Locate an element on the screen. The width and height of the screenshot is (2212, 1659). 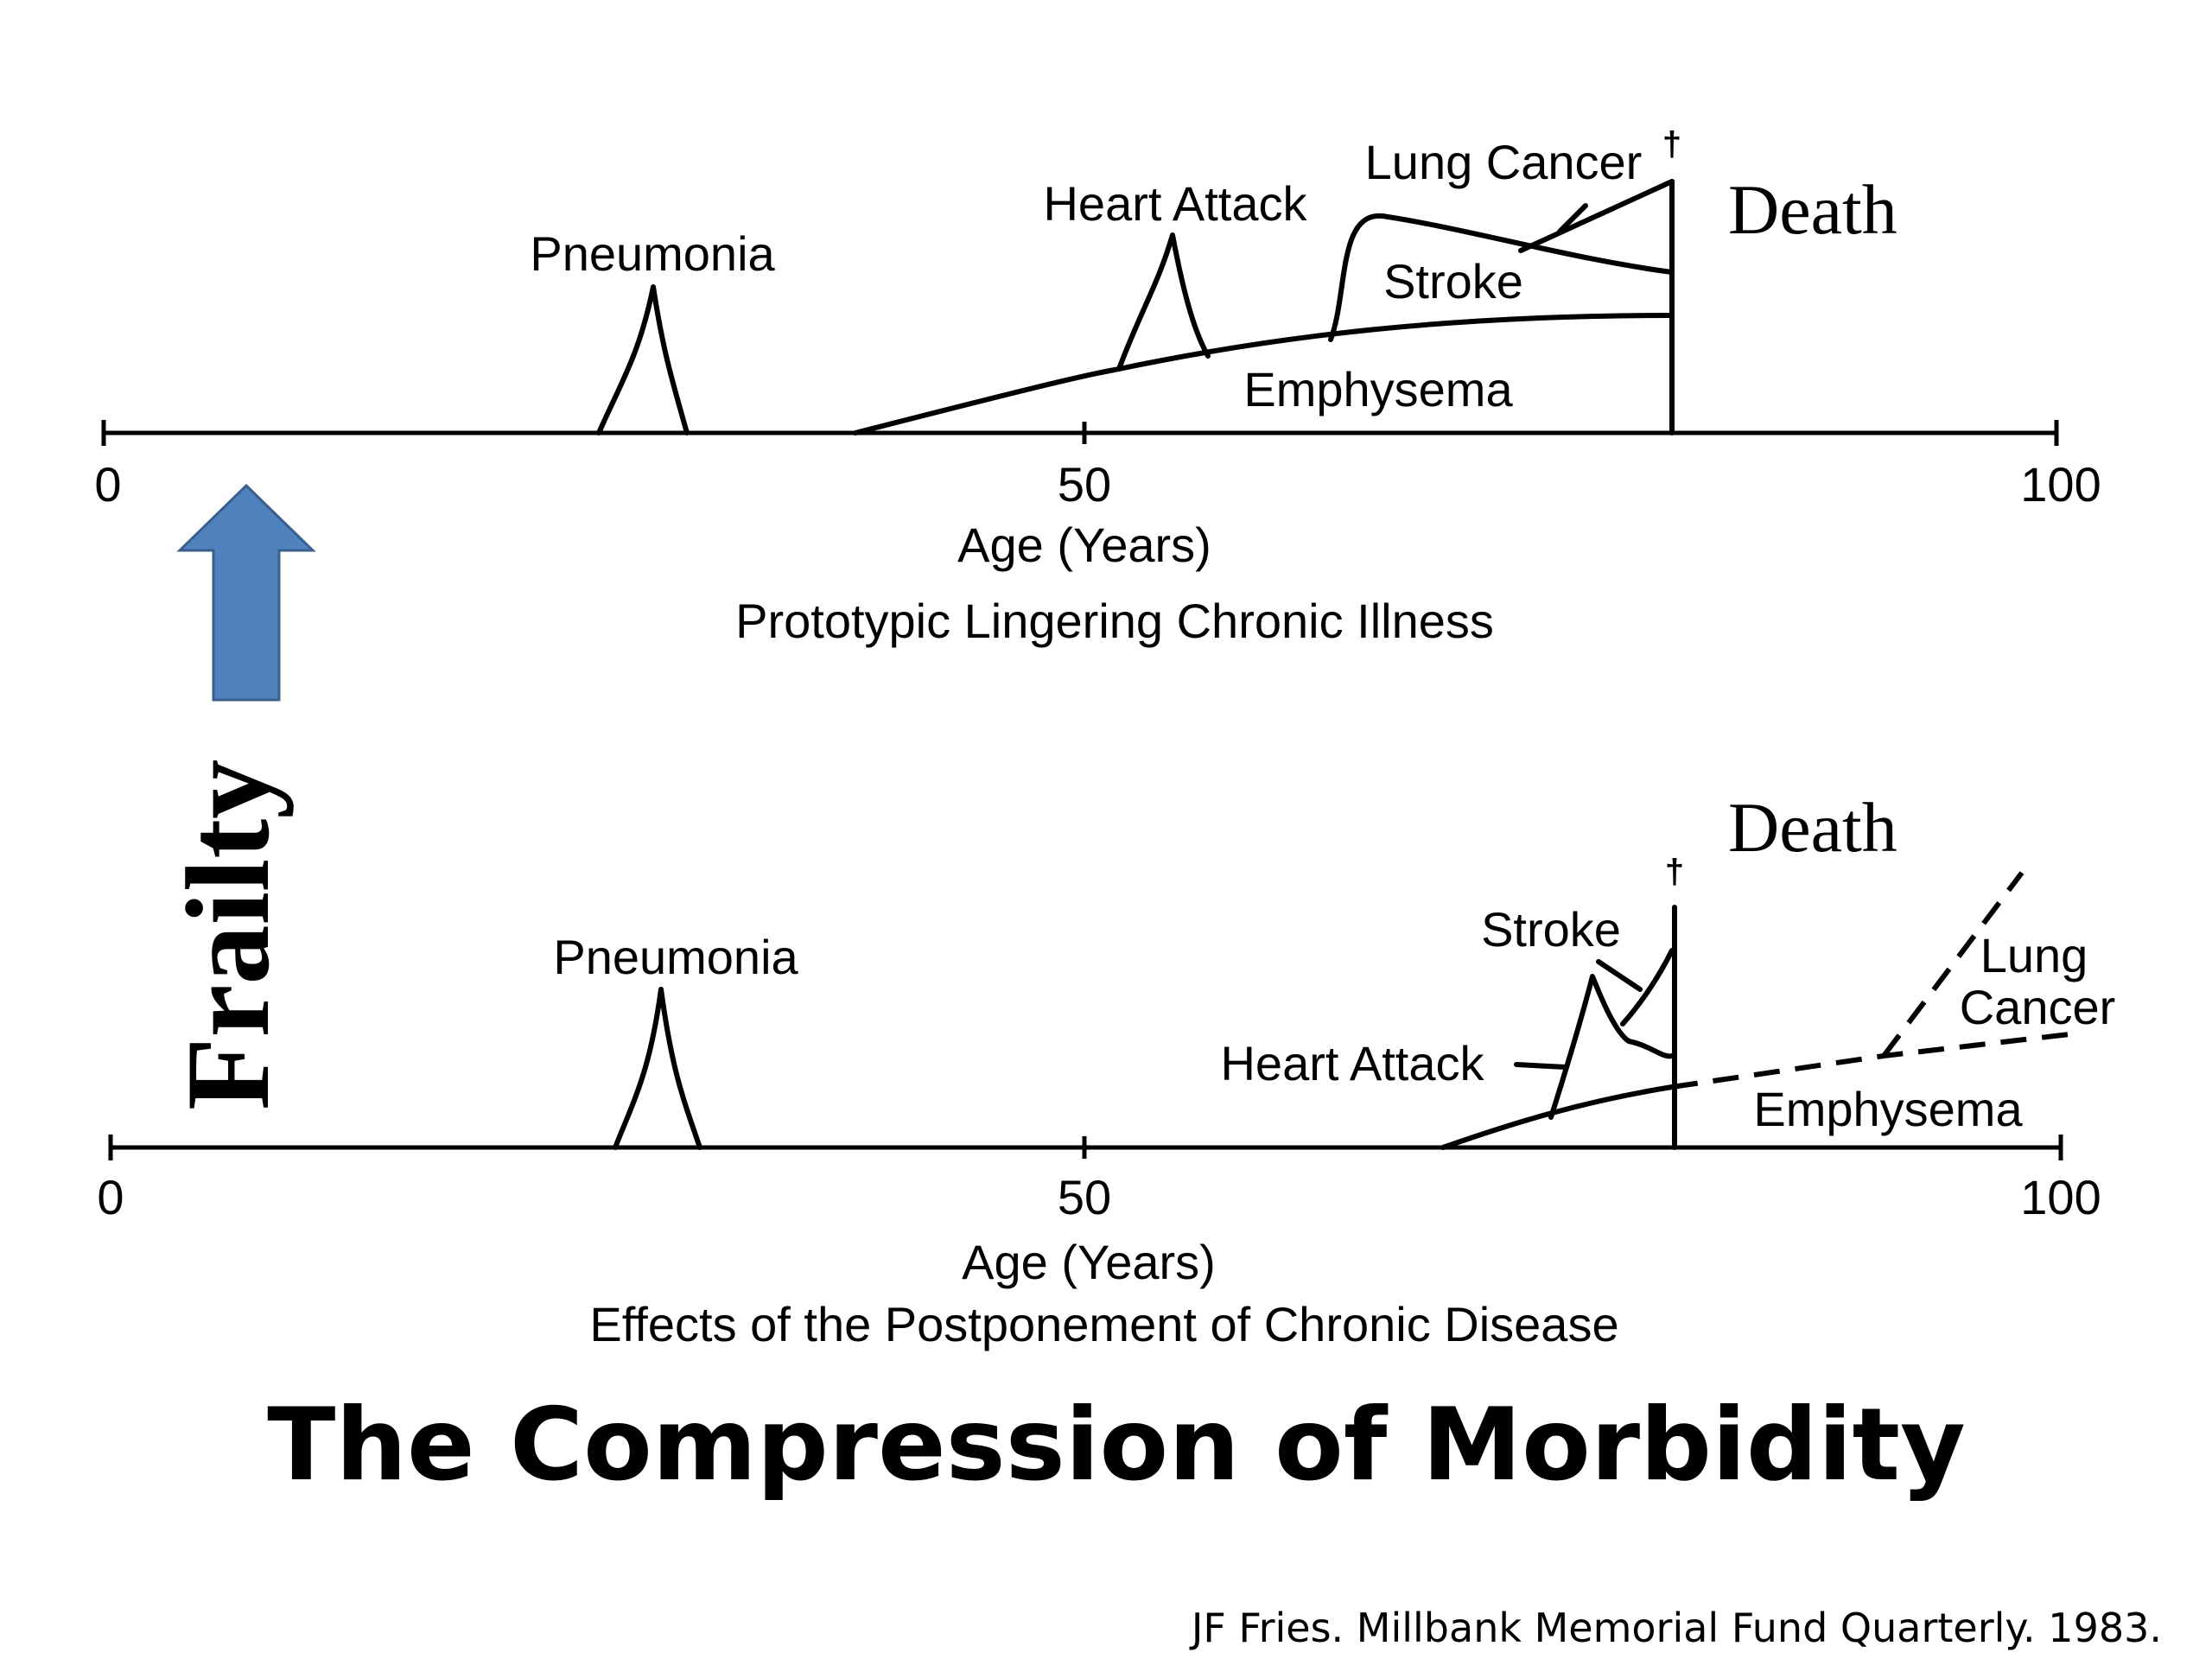
top-panel-caption: Prototypic Lingering Chronic Illness is located at coordinates (1114, 621).